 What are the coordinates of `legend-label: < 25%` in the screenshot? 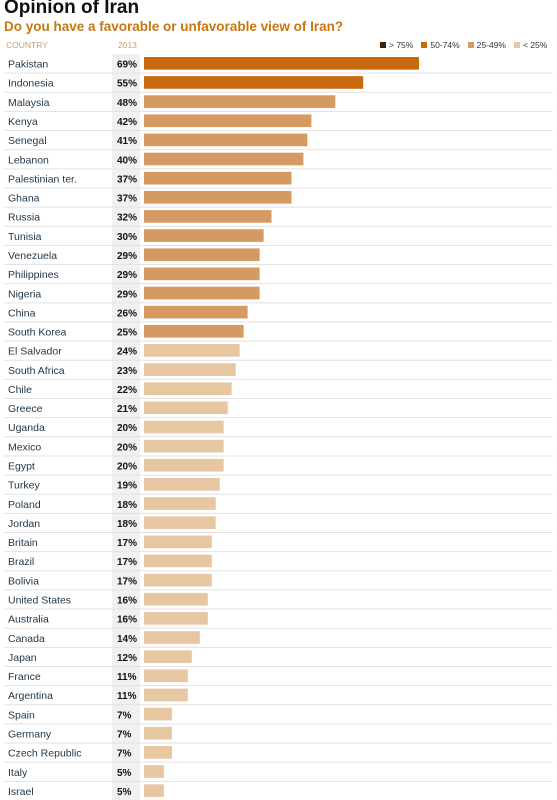 It's located at (535, 45).